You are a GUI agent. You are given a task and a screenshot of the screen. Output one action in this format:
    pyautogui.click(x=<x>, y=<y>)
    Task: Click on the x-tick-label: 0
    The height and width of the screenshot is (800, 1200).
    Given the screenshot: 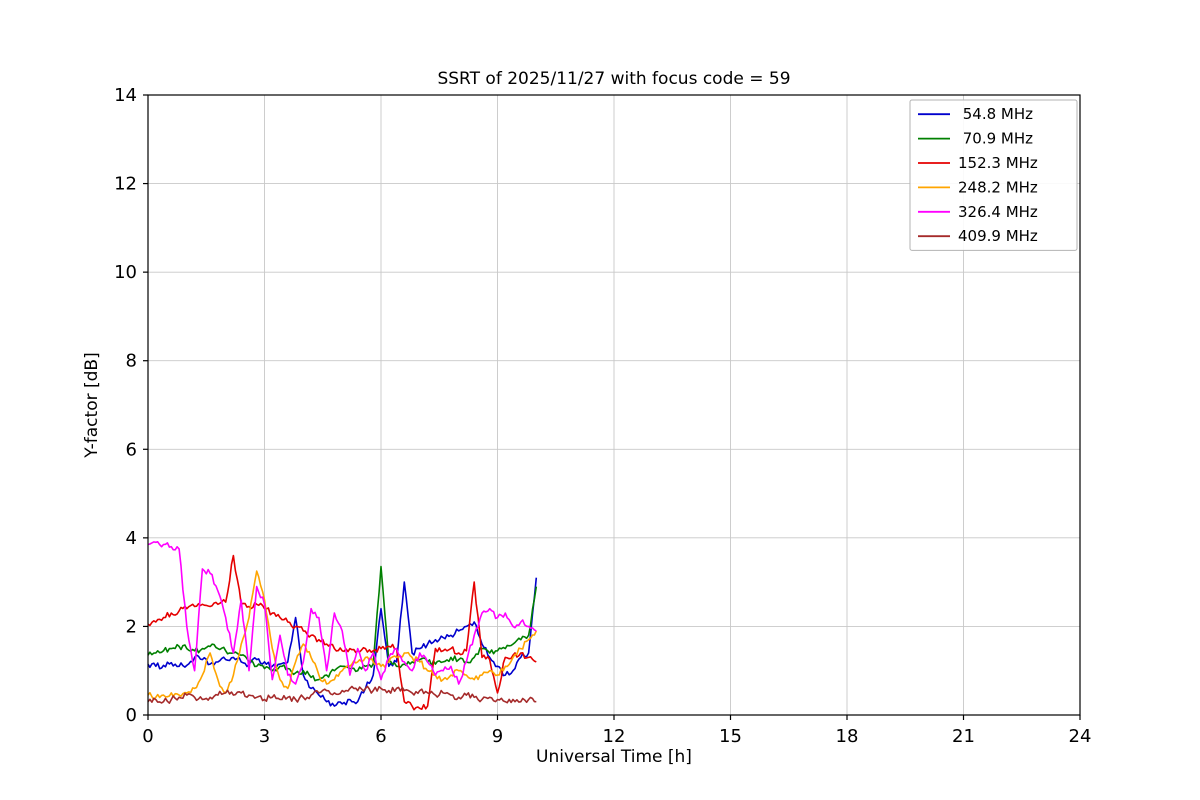 What is the action you would take?
    pyautogui.click(x=147, y=736)
    